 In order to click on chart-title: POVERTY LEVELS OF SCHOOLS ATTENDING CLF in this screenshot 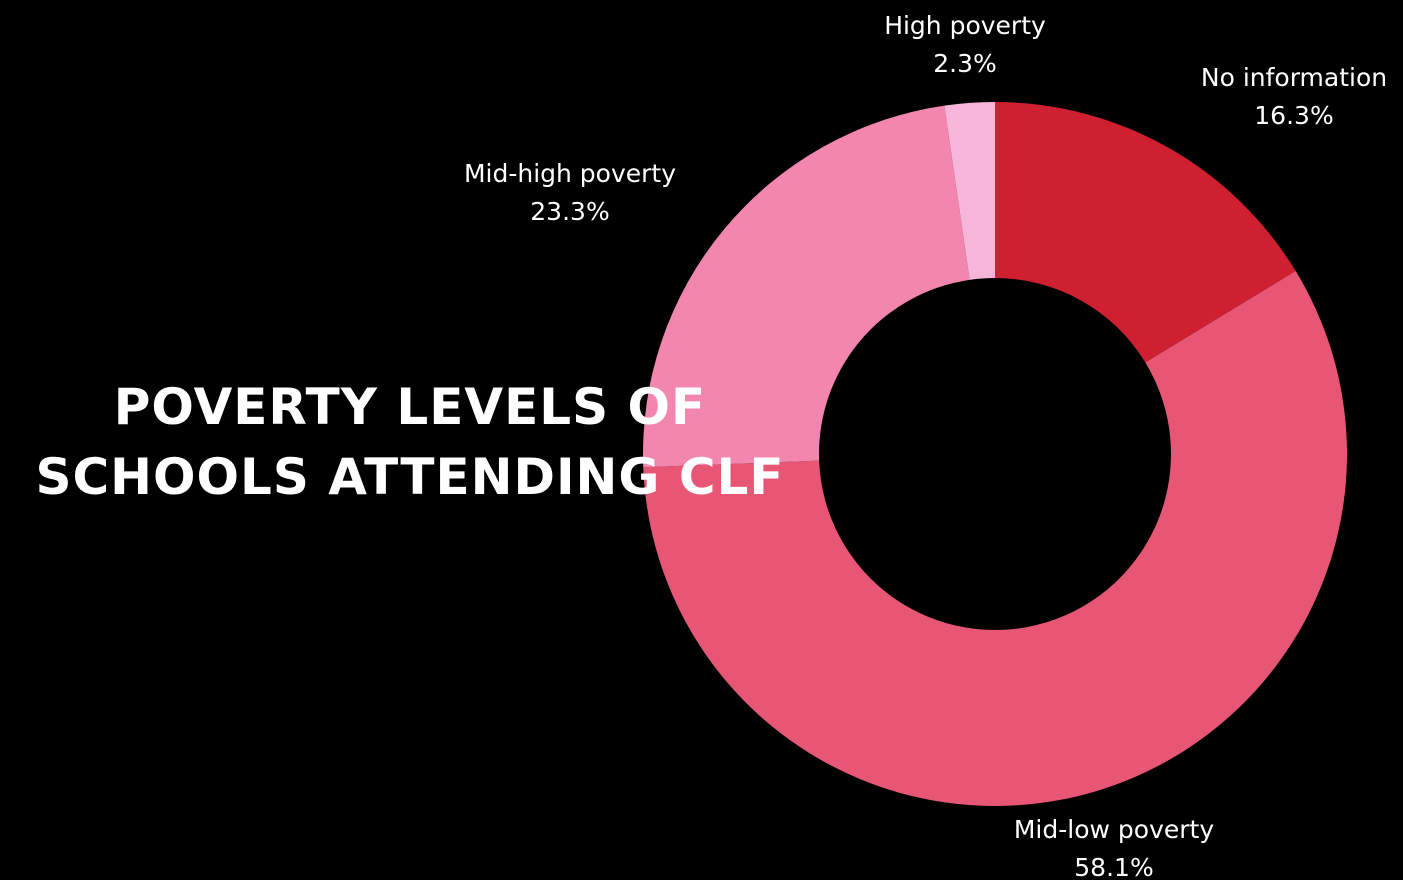, I will do `click(410, 442)`.